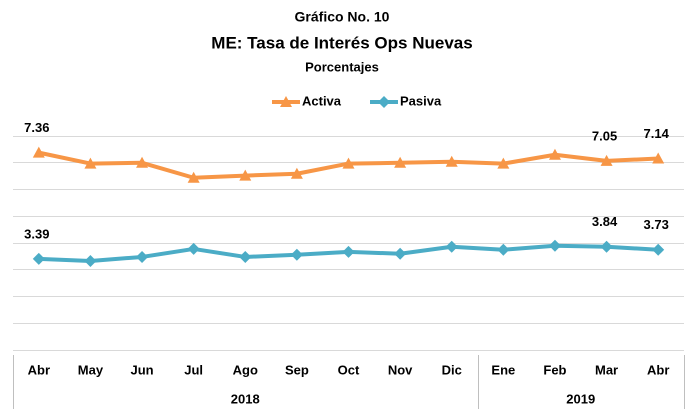  Describe the element at coordinates (297, 369) in the screenshot. I see `x-tick-label: Sep` at that location.